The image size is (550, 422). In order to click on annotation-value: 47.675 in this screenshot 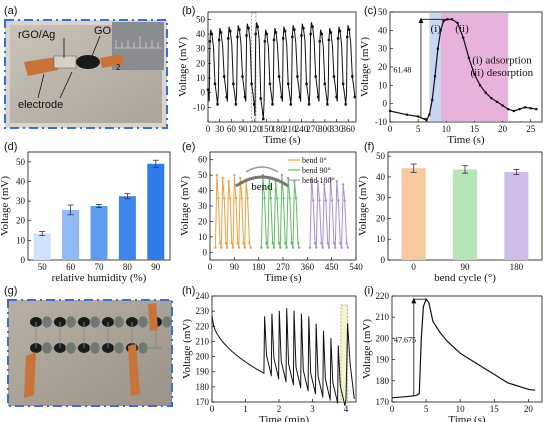, I will do `click(405, 340)`.